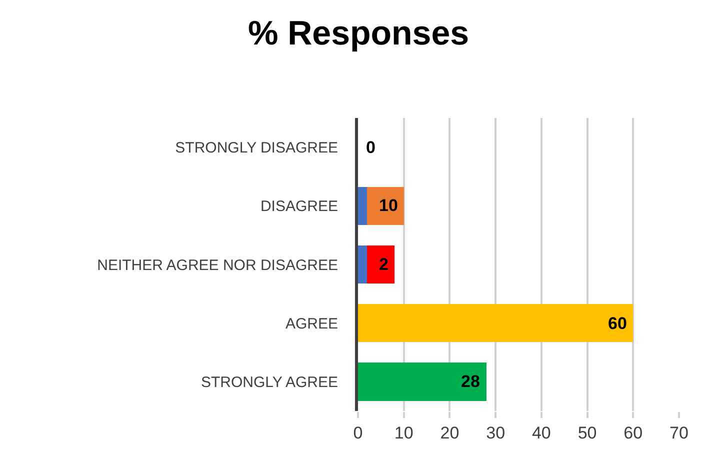  What do you see at coordinates (371, 147) in the screenshot?
I see `total-label: 0` at bounding box center [371, 147].